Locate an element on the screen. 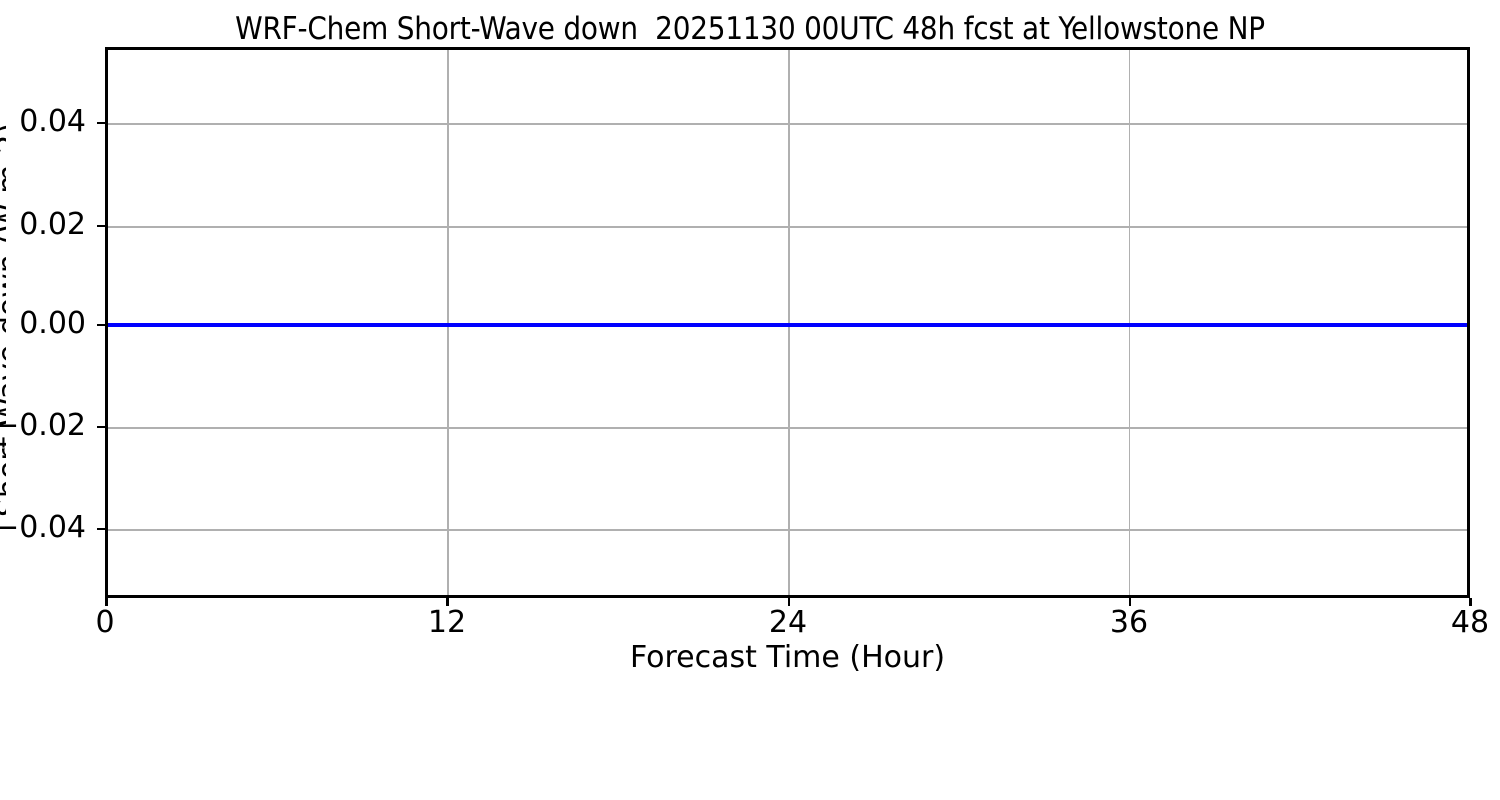 The height and width of the screenshot is (800, 1500). x-tick-label: 12 is located at coordinates (447, 622).